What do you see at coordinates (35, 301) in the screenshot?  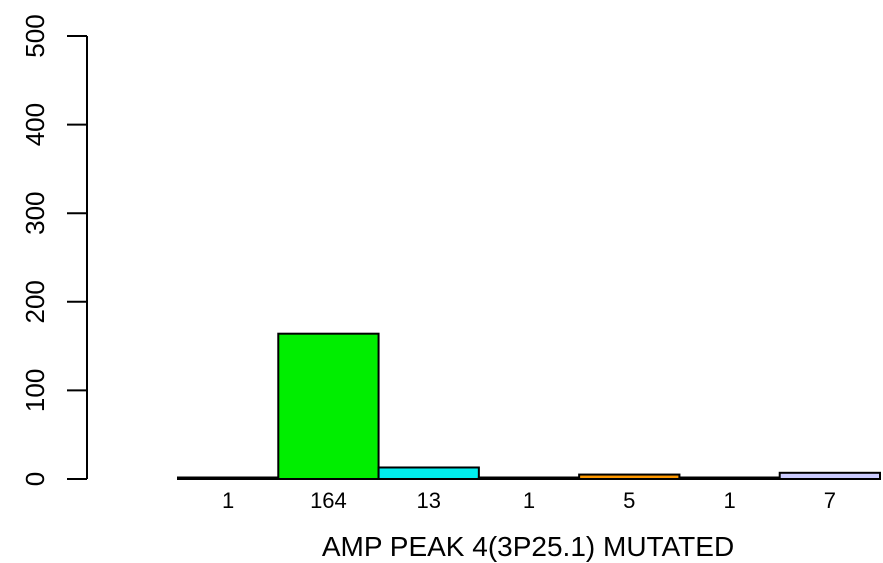 I see `y-tick-label: 200` at bounding box center [35, 301].